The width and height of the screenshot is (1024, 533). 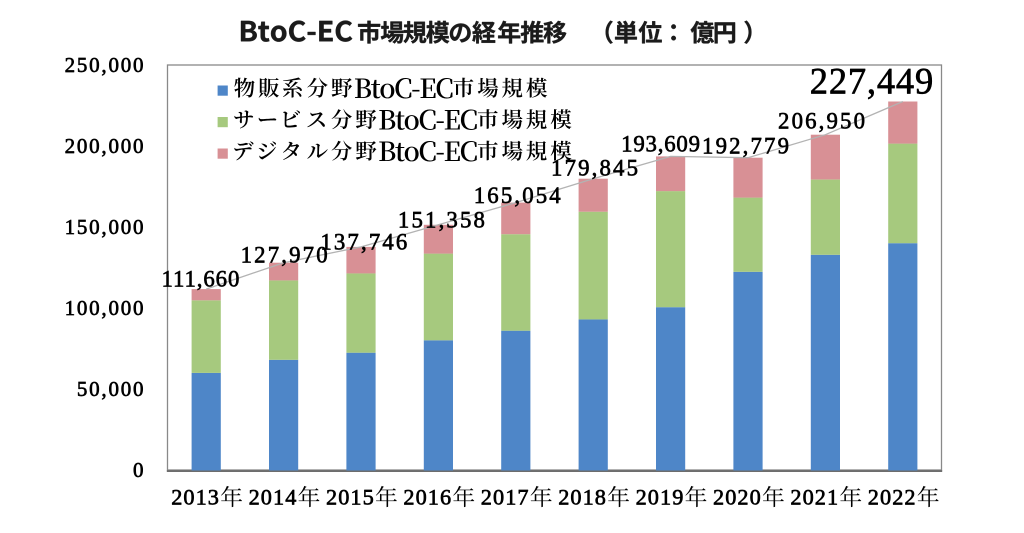 I want to click on svg-text: 151,358, so click(x=442, y=219).